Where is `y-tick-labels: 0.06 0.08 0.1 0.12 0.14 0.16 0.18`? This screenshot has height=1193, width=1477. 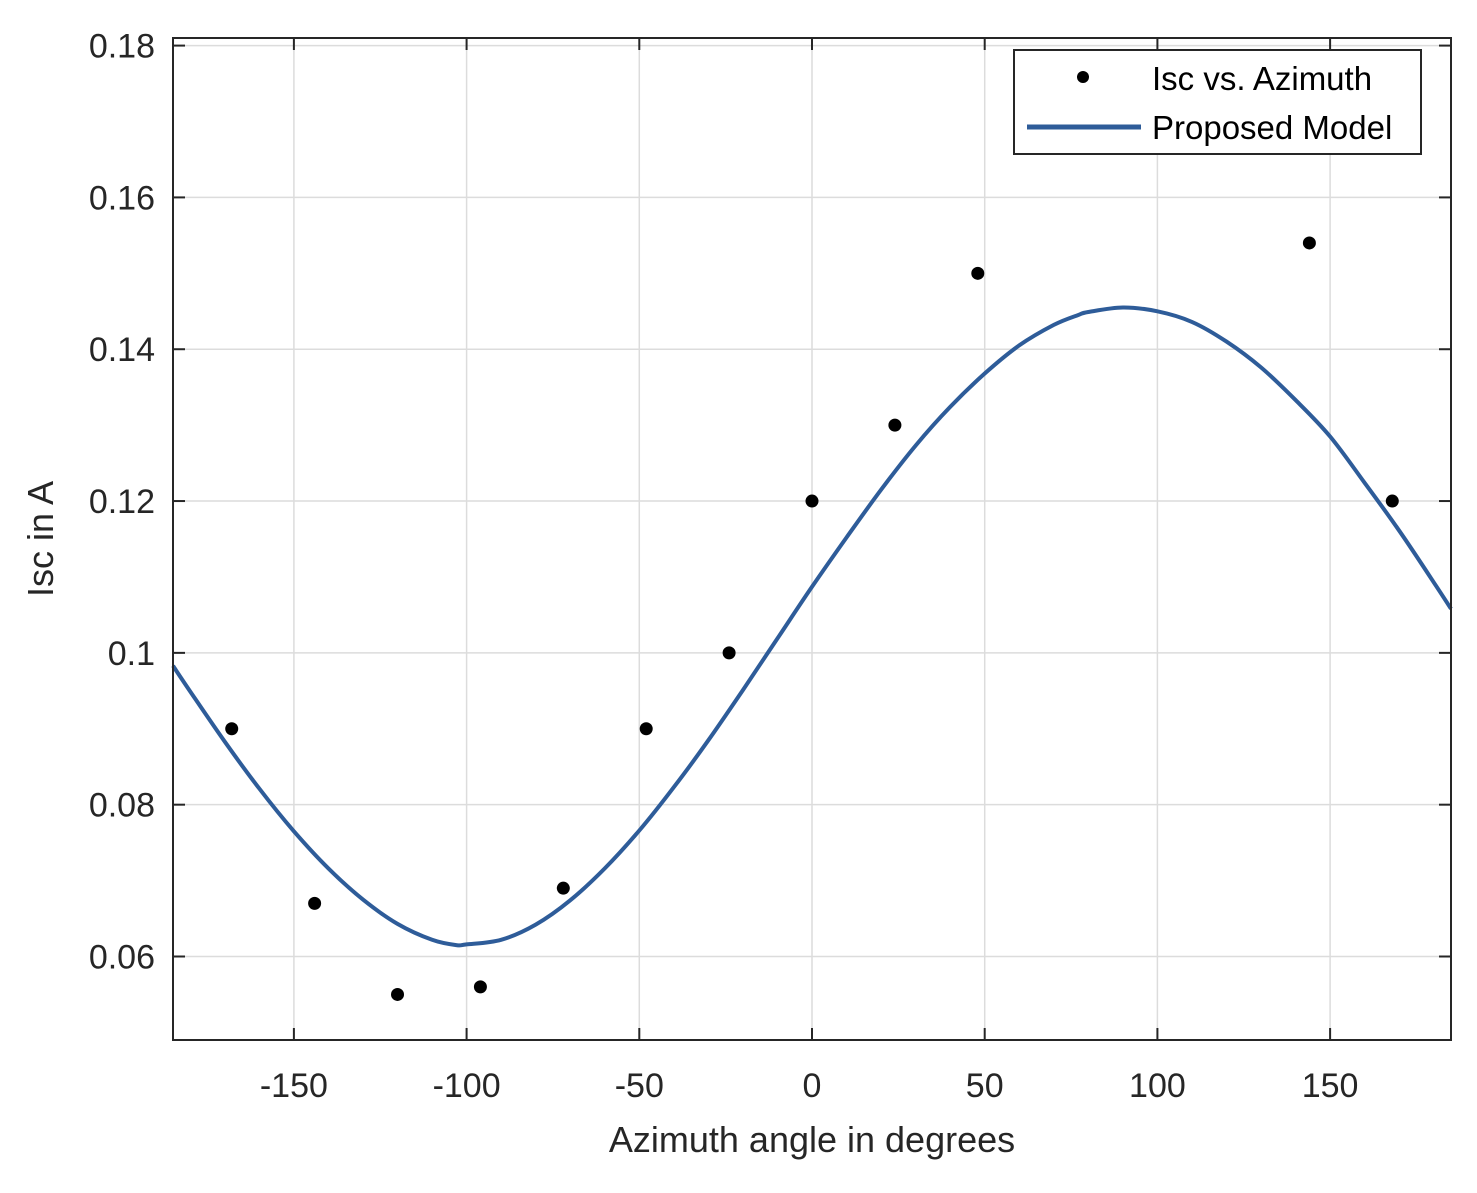
y-tick-labels: 0.06 0.08 0.1 0.12 0.14 0.16 0.18 is located at coordinates (122, 502).